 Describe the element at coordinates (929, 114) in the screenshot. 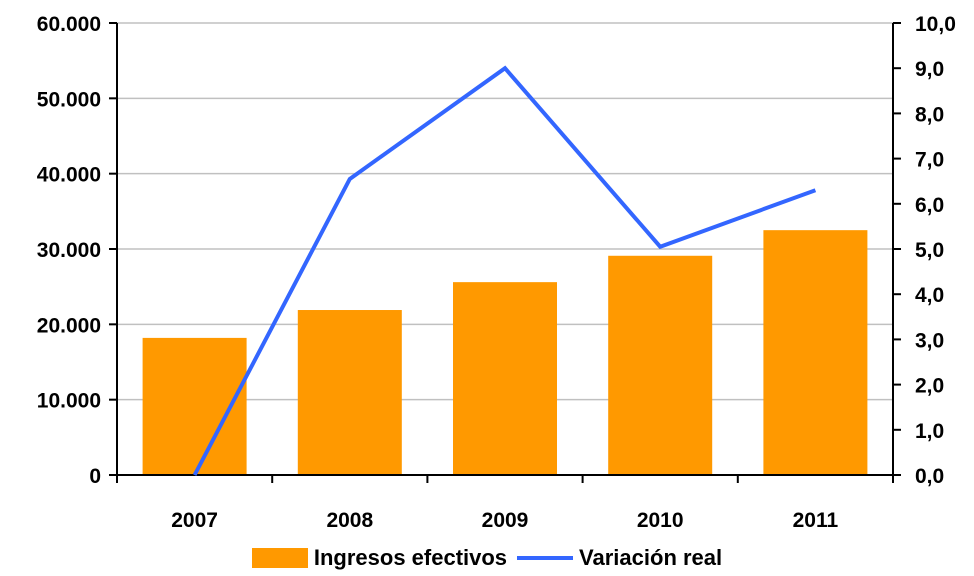

I see `y-right-tick-label: 8,0` at that location.